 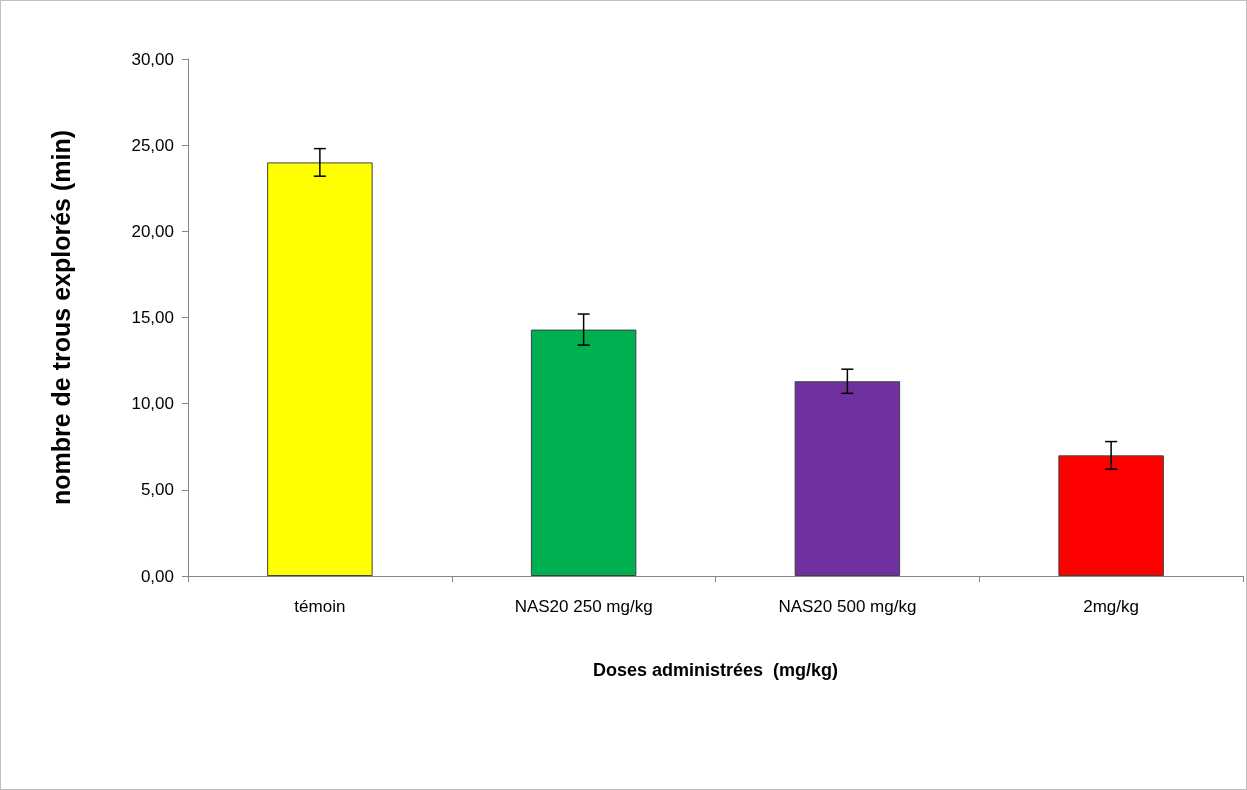 I want to click on x-tick-label: NAS20 500 mg/kg, so click(x=847, y=606).